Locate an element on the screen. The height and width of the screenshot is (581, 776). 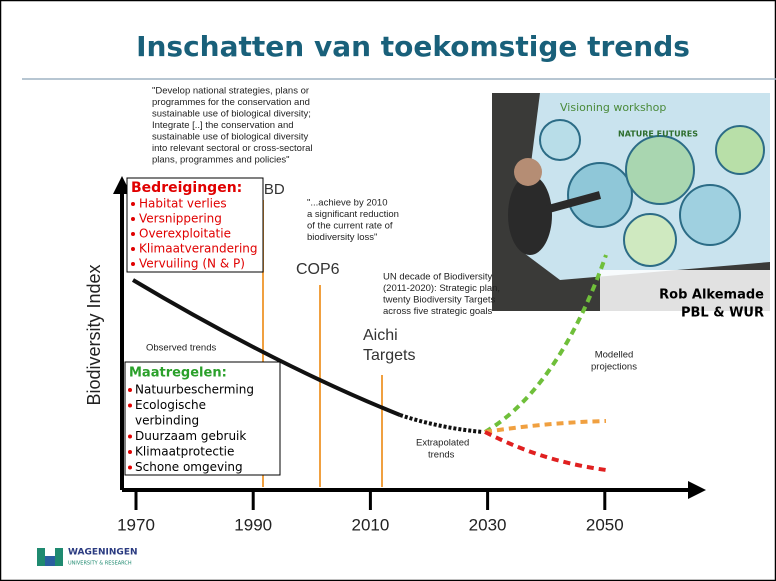
extrapolated-curve is located at coordinates (441, 423).